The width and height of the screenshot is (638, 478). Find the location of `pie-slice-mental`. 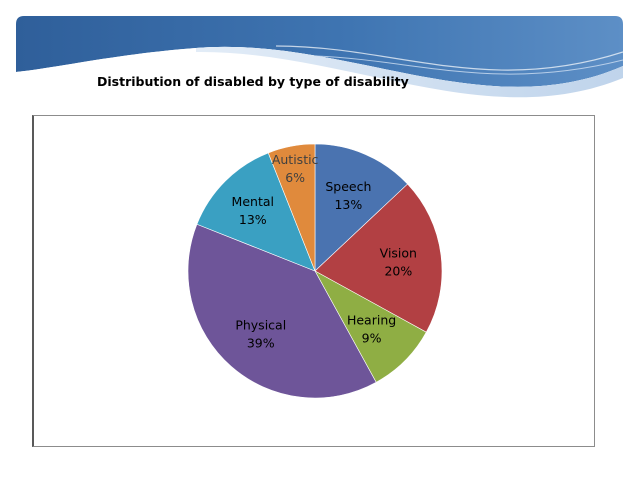

pie-slice-mental is located at coordinates (256, 212).